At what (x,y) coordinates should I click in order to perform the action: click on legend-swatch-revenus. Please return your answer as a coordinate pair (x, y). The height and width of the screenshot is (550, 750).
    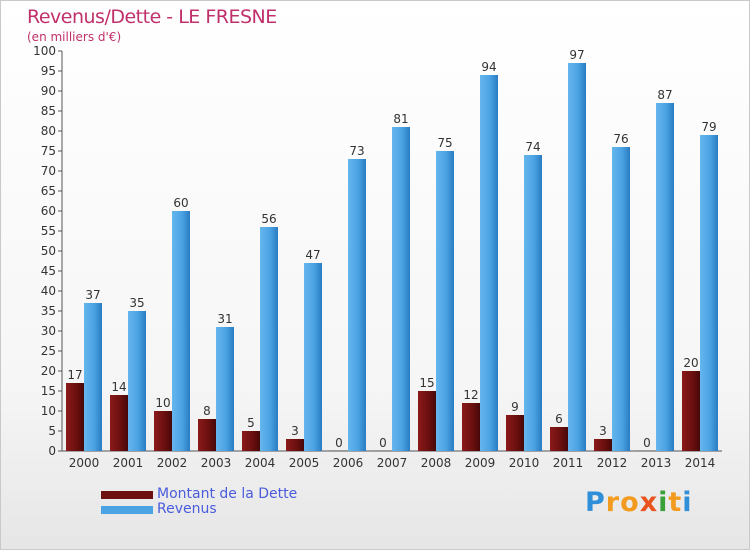
    Looking at the image, I should click on (127, 510).